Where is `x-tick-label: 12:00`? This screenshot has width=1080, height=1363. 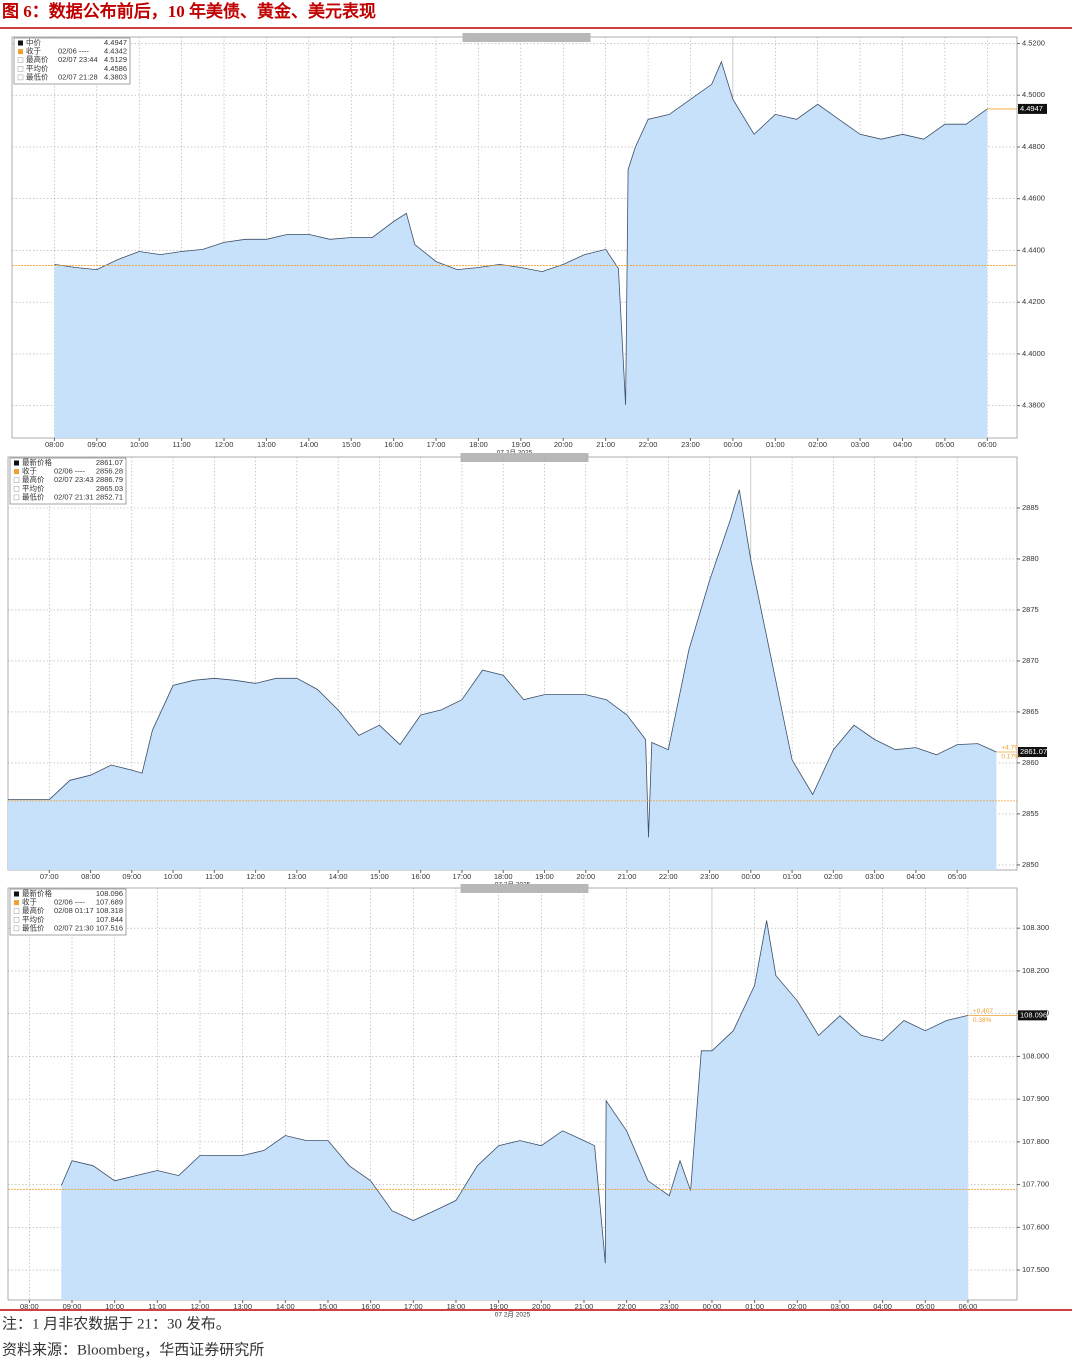 x-tick-label: 12:00 is located at coordinates (200, 1306).